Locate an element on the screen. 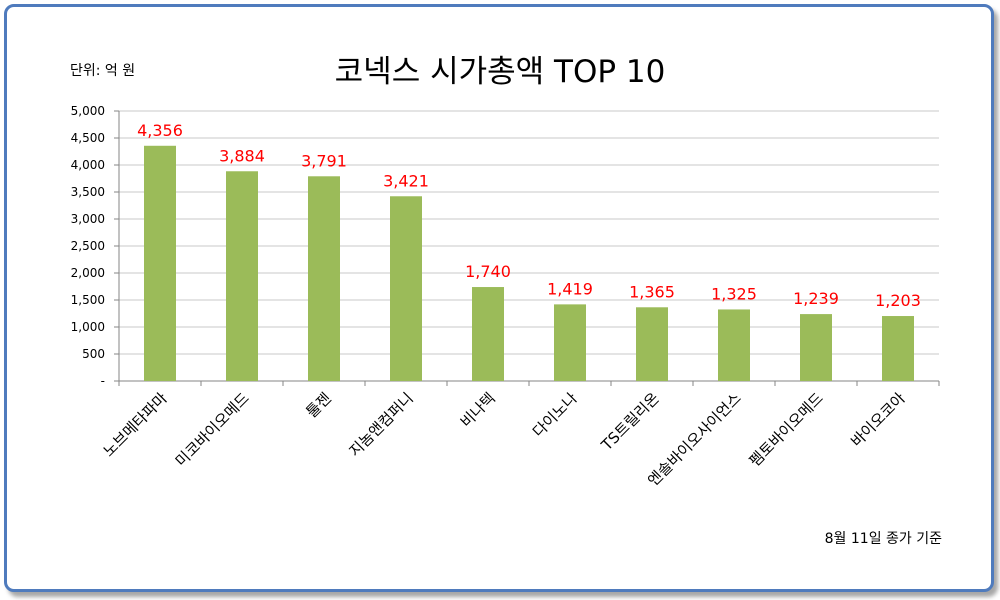 Image resolution: width=1000 pixels, height=600 pixels. y-tick-label: 1,500 is located at coordinates (88, 300).